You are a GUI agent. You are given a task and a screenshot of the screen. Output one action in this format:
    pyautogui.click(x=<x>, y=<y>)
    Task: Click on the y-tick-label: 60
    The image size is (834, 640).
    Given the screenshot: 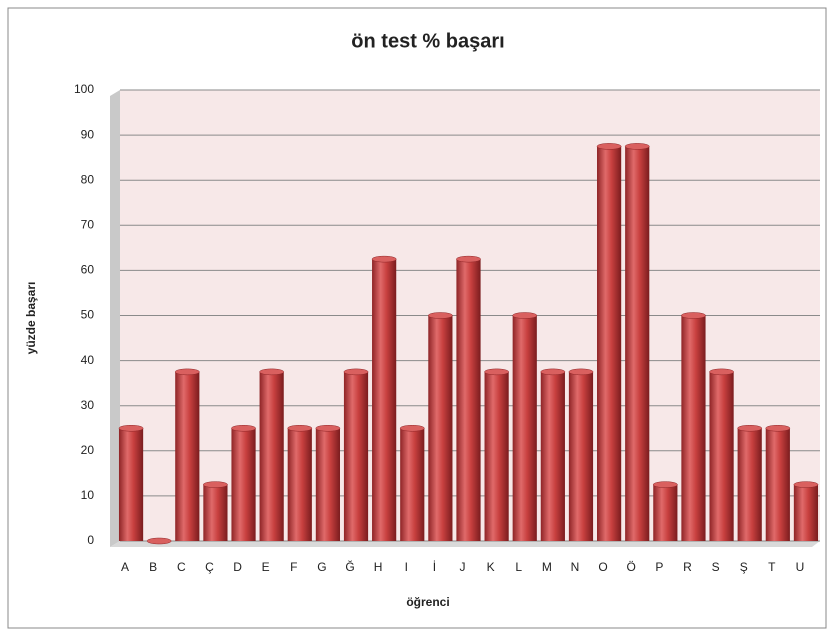 What is the action you would take?
    pyautogui.click(x=88, y=270)
    